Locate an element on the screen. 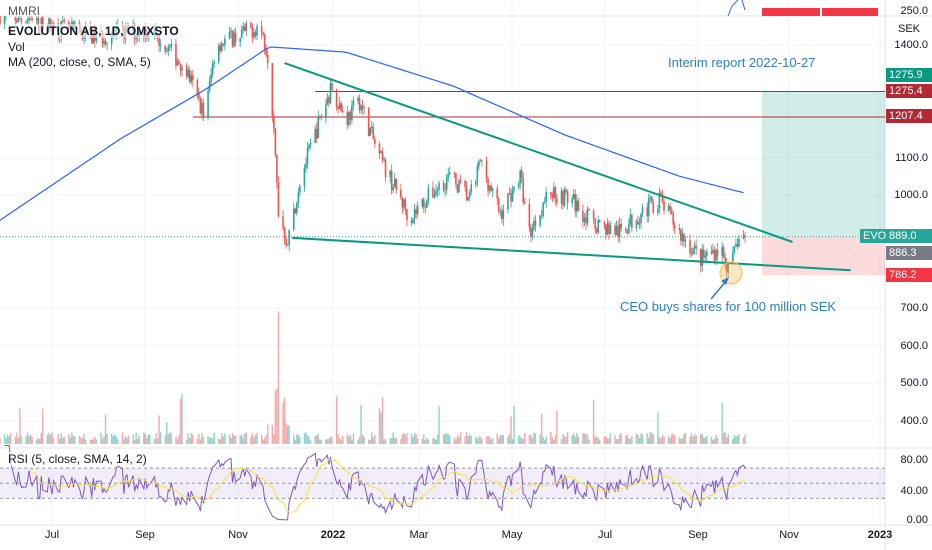 This screenshot has height=550, width=932. time-axis-label: Nov is located at coordinates (789, 535).